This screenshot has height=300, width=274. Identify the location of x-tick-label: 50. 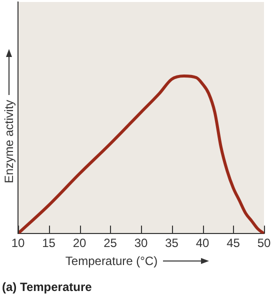
(264, 243).